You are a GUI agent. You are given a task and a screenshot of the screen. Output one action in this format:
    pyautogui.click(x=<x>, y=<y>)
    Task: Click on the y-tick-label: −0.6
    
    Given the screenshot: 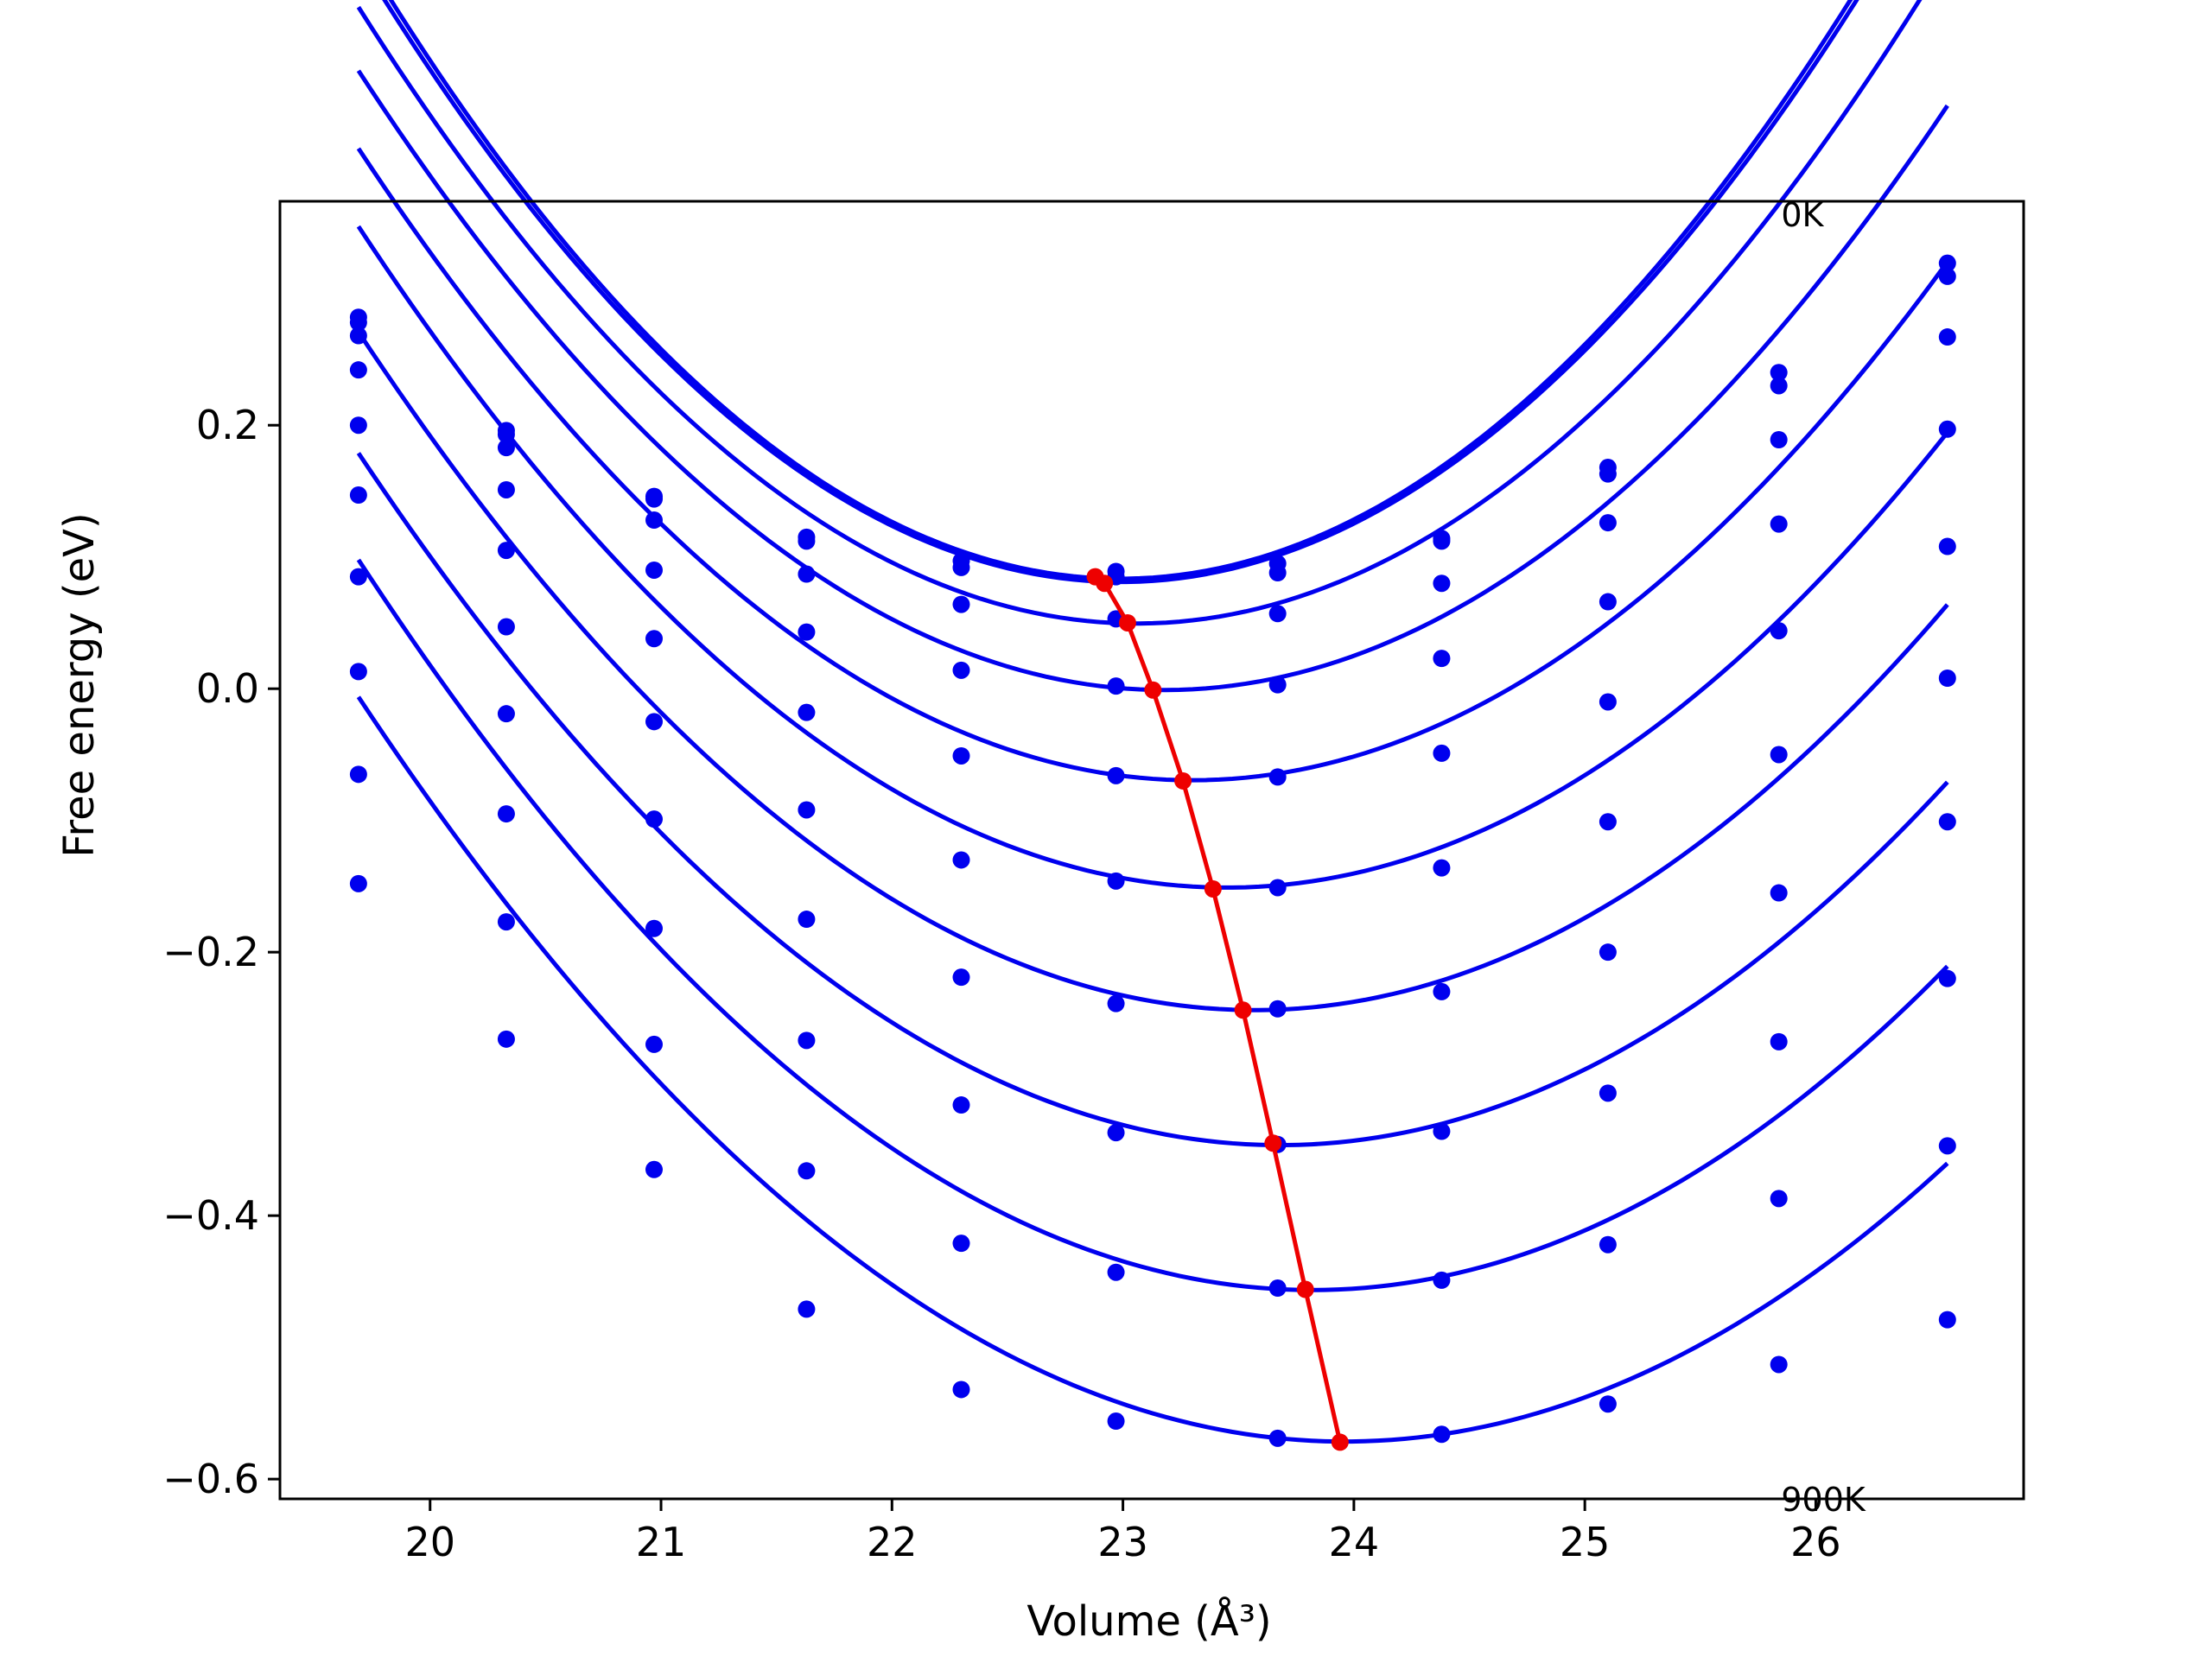 What is the action you would take?
    pyautogui.click(x=210, y=1479)
    